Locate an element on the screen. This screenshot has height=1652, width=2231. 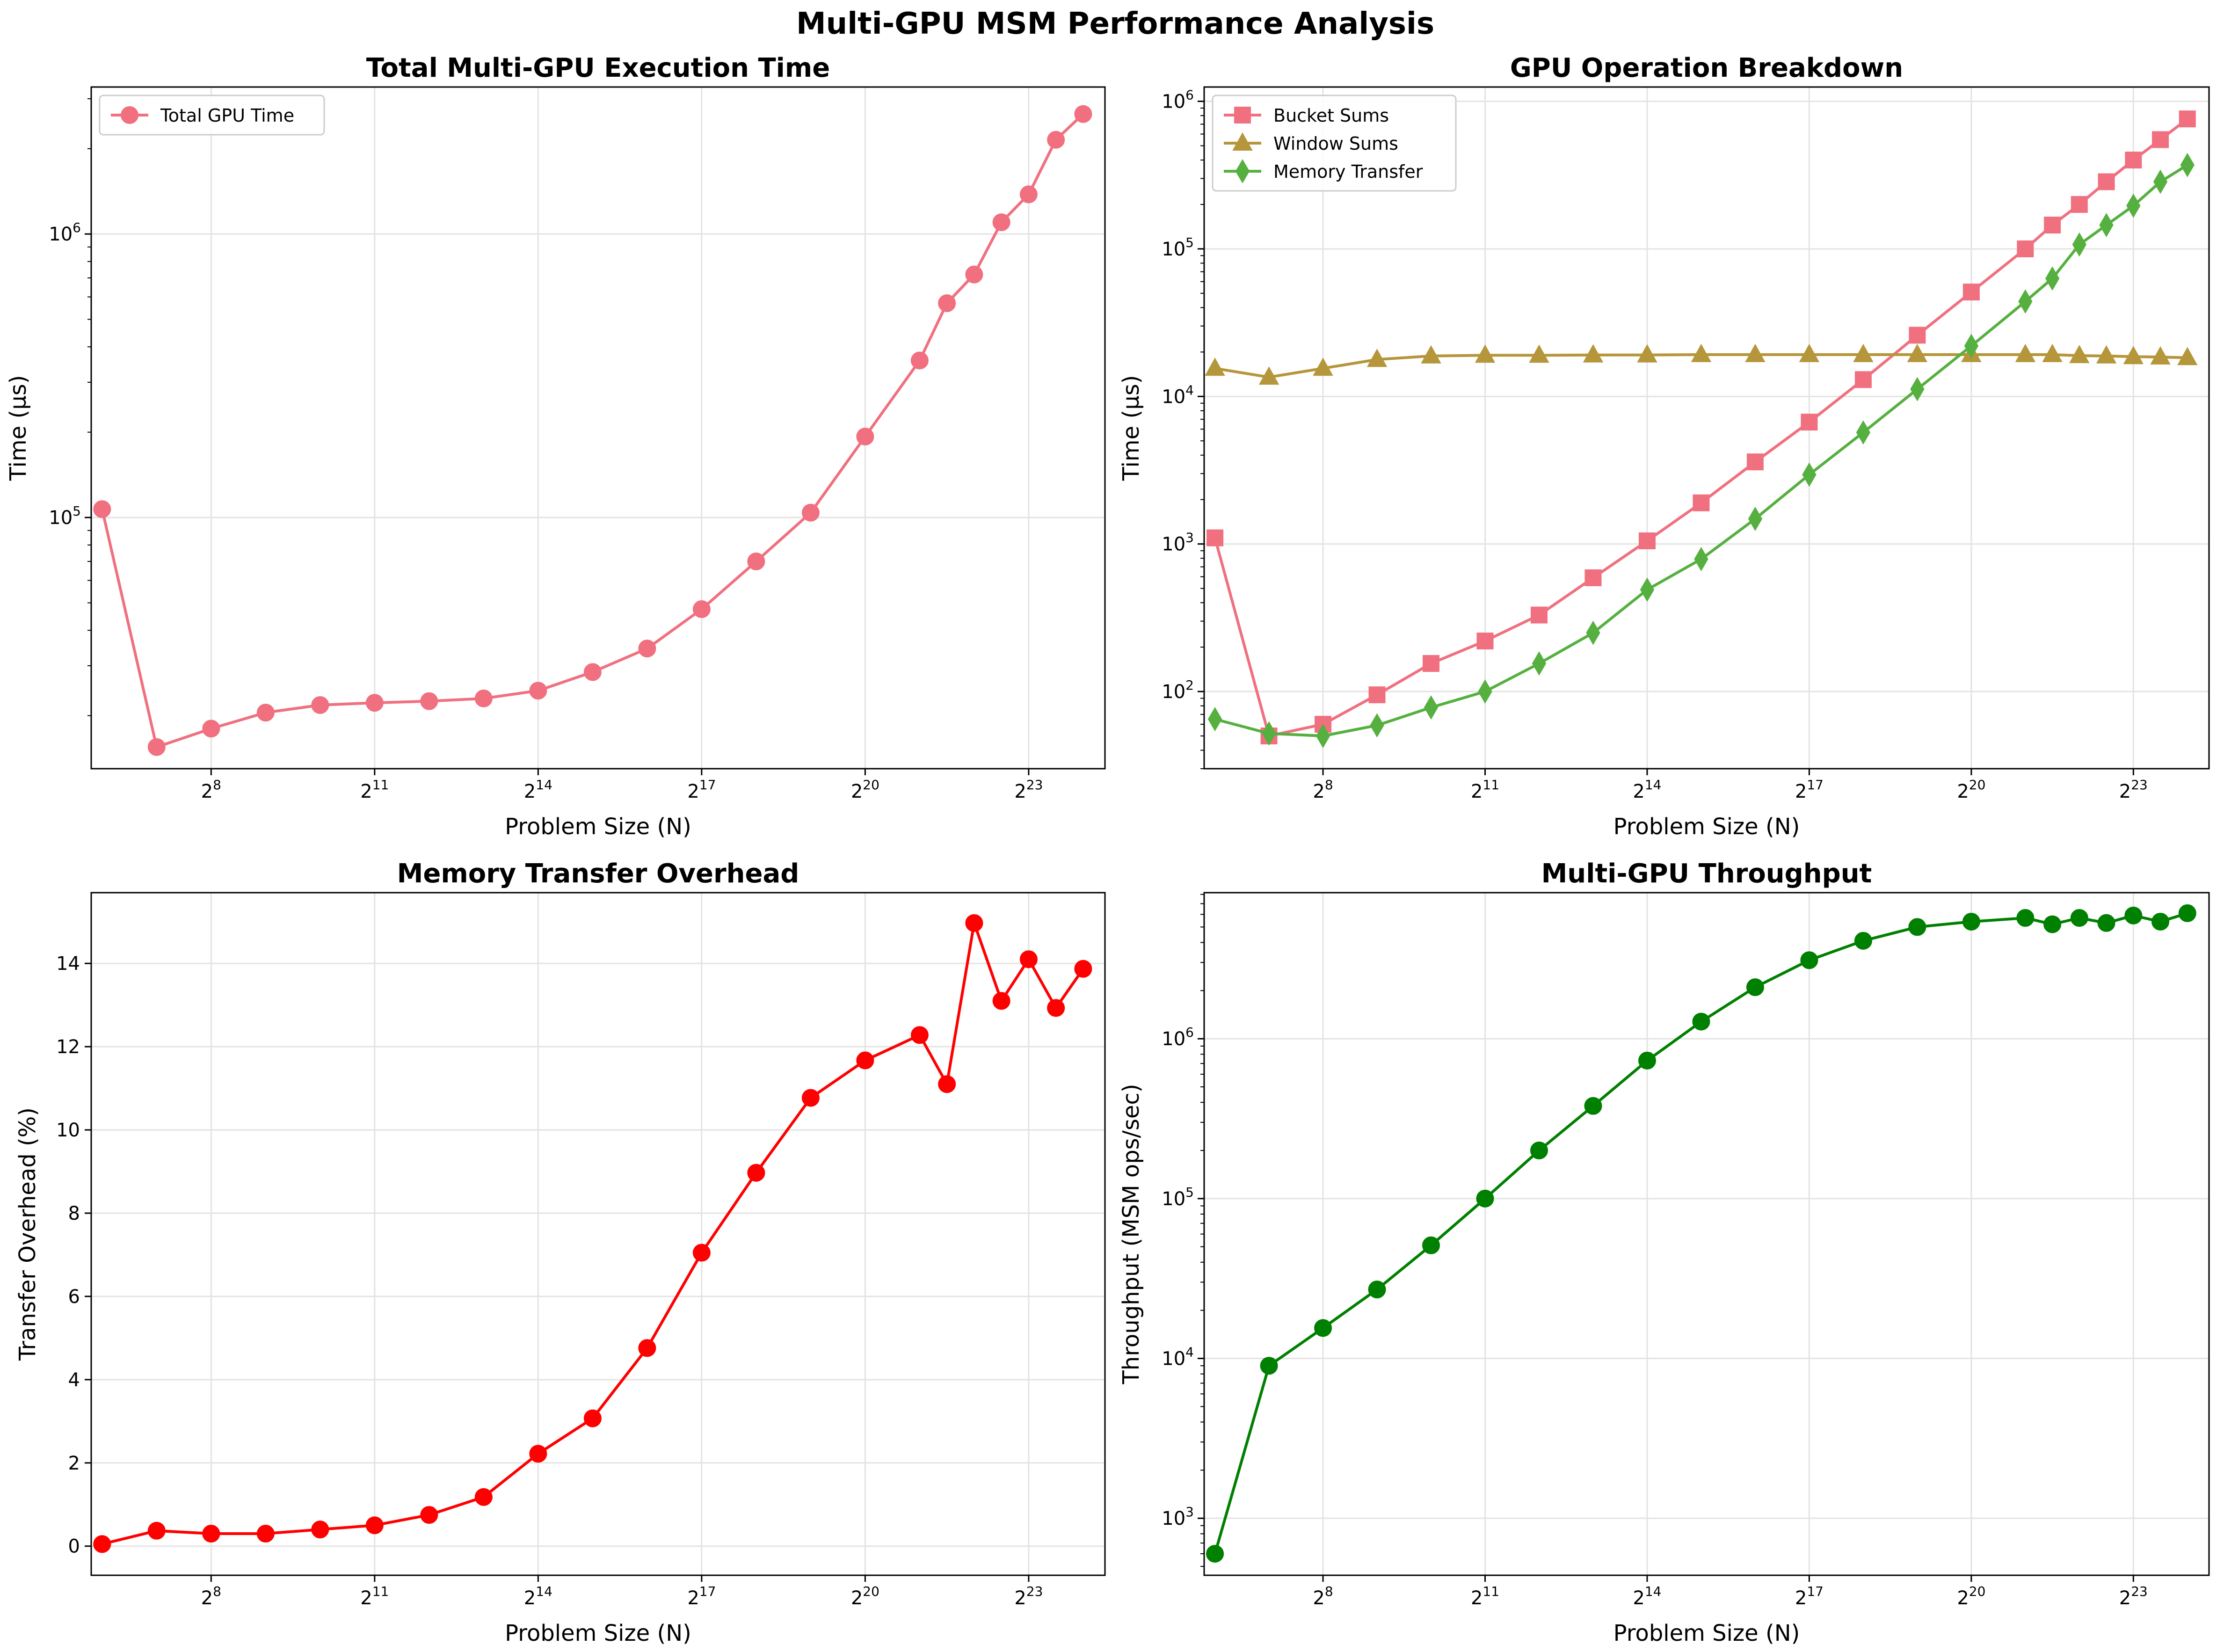
y-tick-label: 102 is located at coordinates (1178, 690).